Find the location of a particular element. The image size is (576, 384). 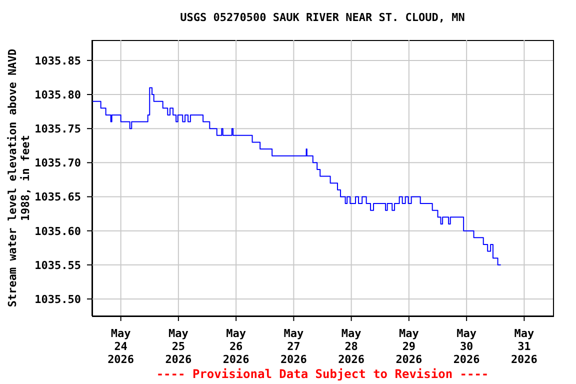

y-tick-label: 1035.65 is located at coordinates (57, 197).